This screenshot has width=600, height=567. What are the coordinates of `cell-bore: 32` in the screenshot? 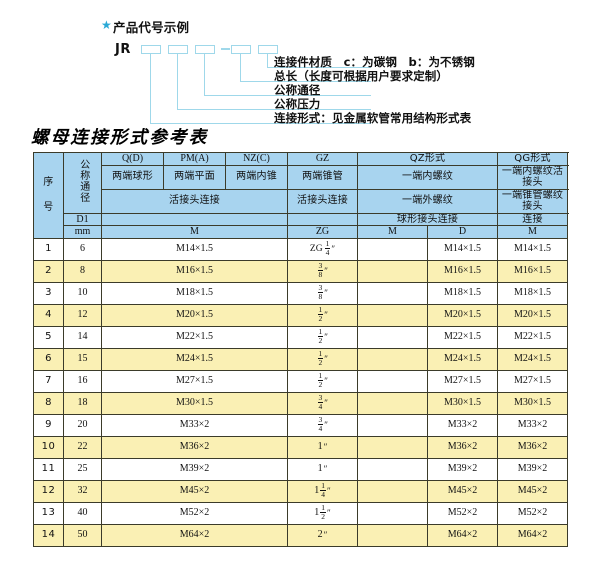 It's located at (82, 491).